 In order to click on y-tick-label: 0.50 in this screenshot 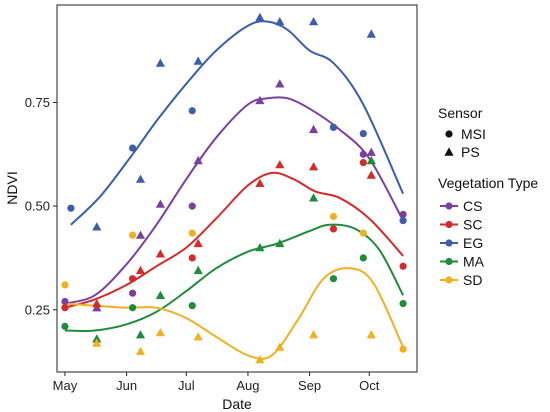, I will do `click(37, 206)`.